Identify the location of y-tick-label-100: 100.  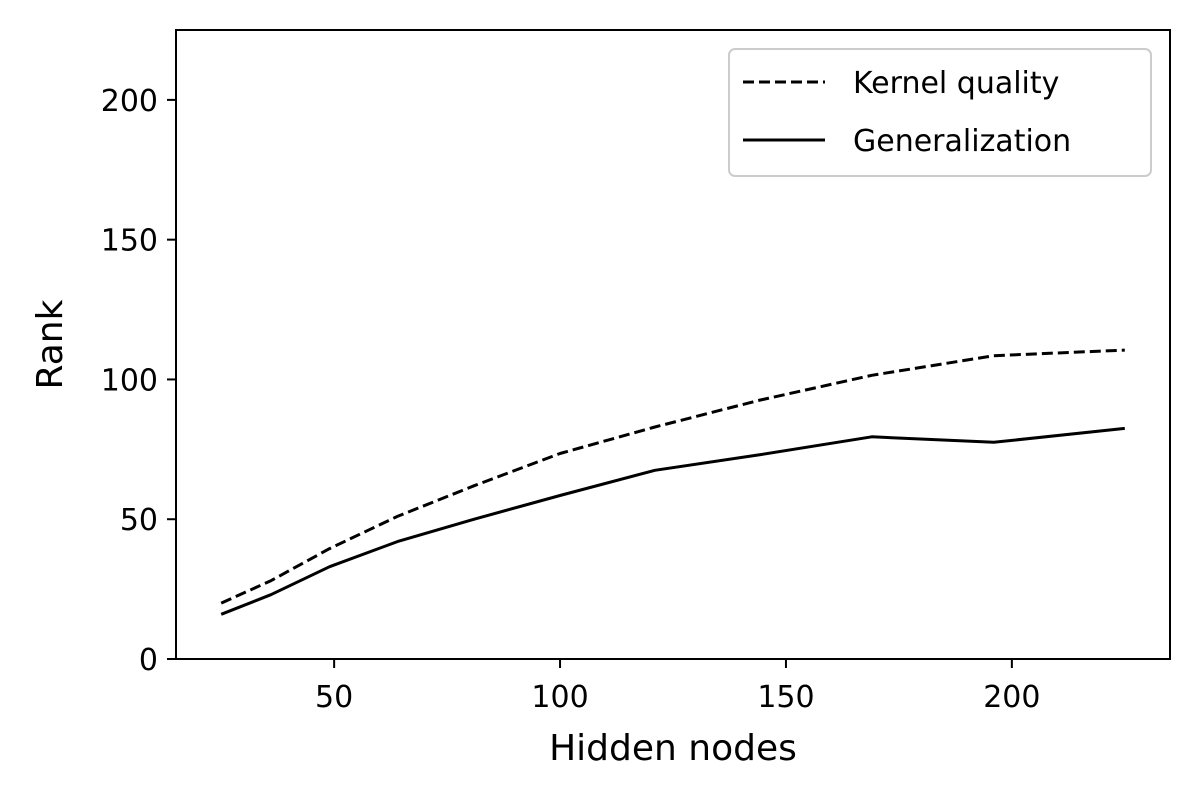
(129, 380).